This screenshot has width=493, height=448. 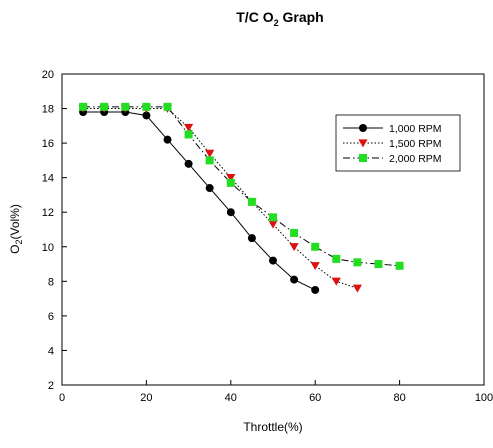 I want to click on y-label-subscript: 2, so click(x=19, y=241).